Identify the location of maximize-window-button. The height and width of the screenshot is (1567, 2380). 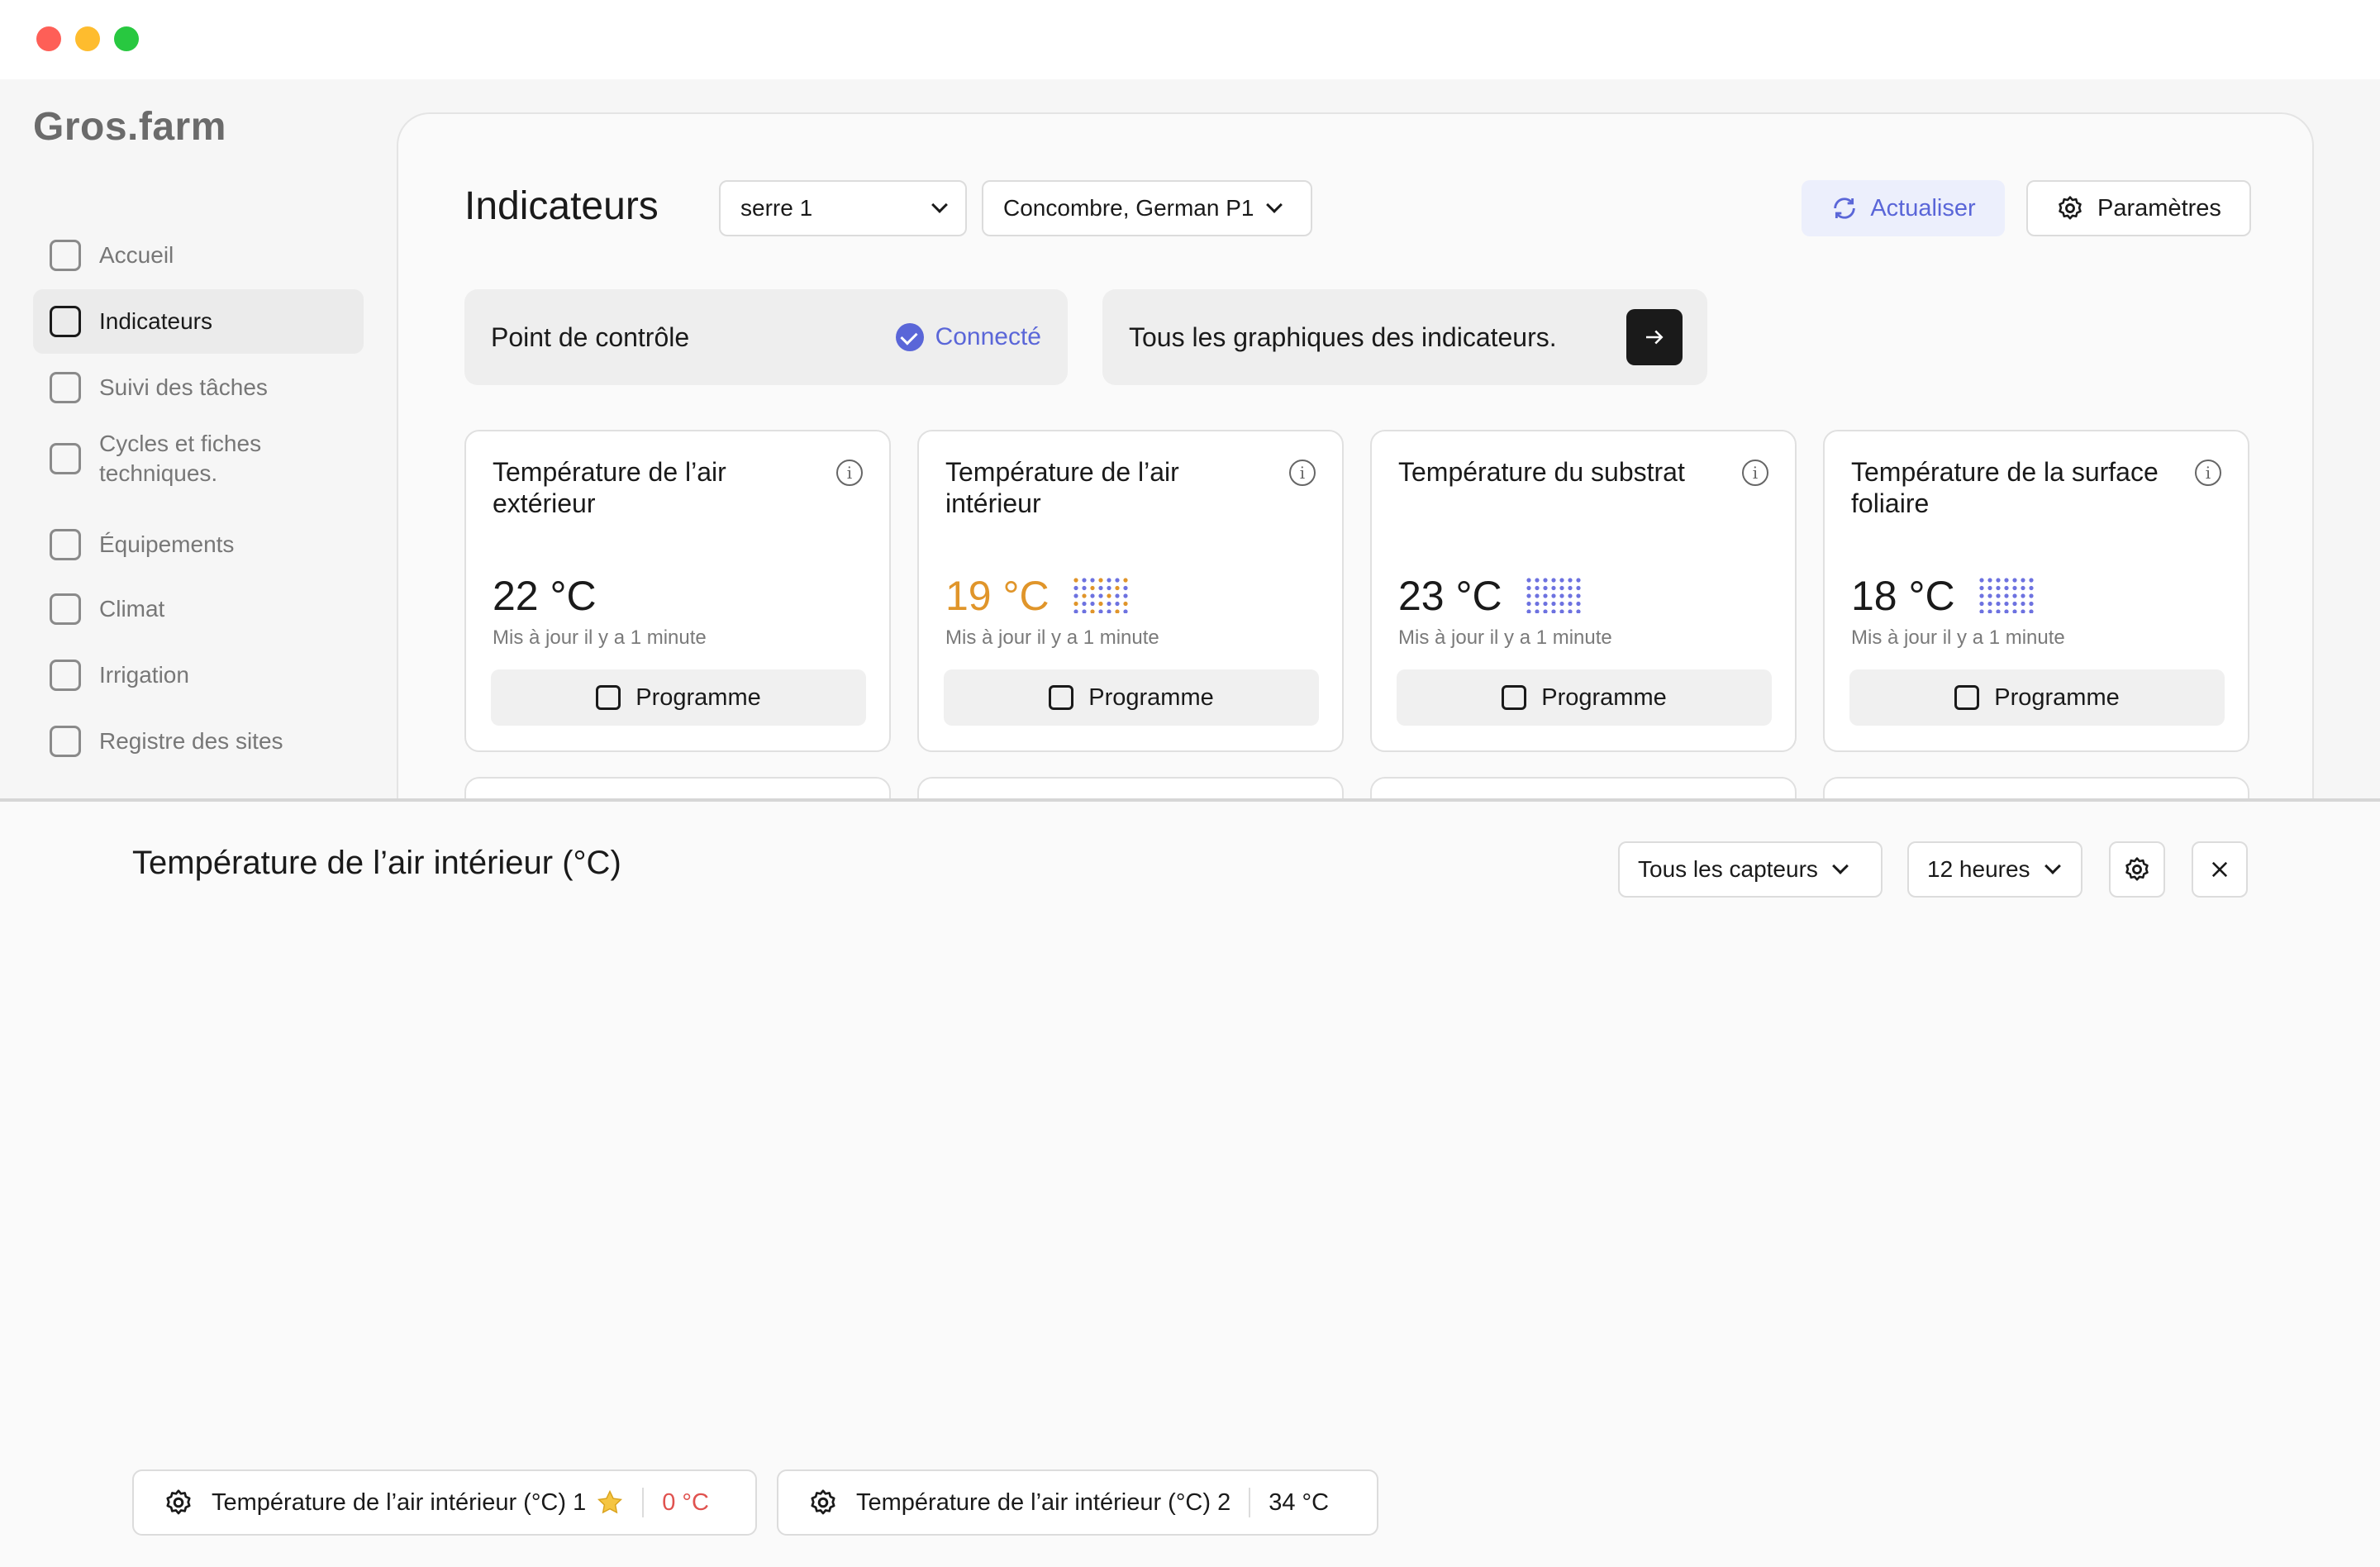
(126, 38).